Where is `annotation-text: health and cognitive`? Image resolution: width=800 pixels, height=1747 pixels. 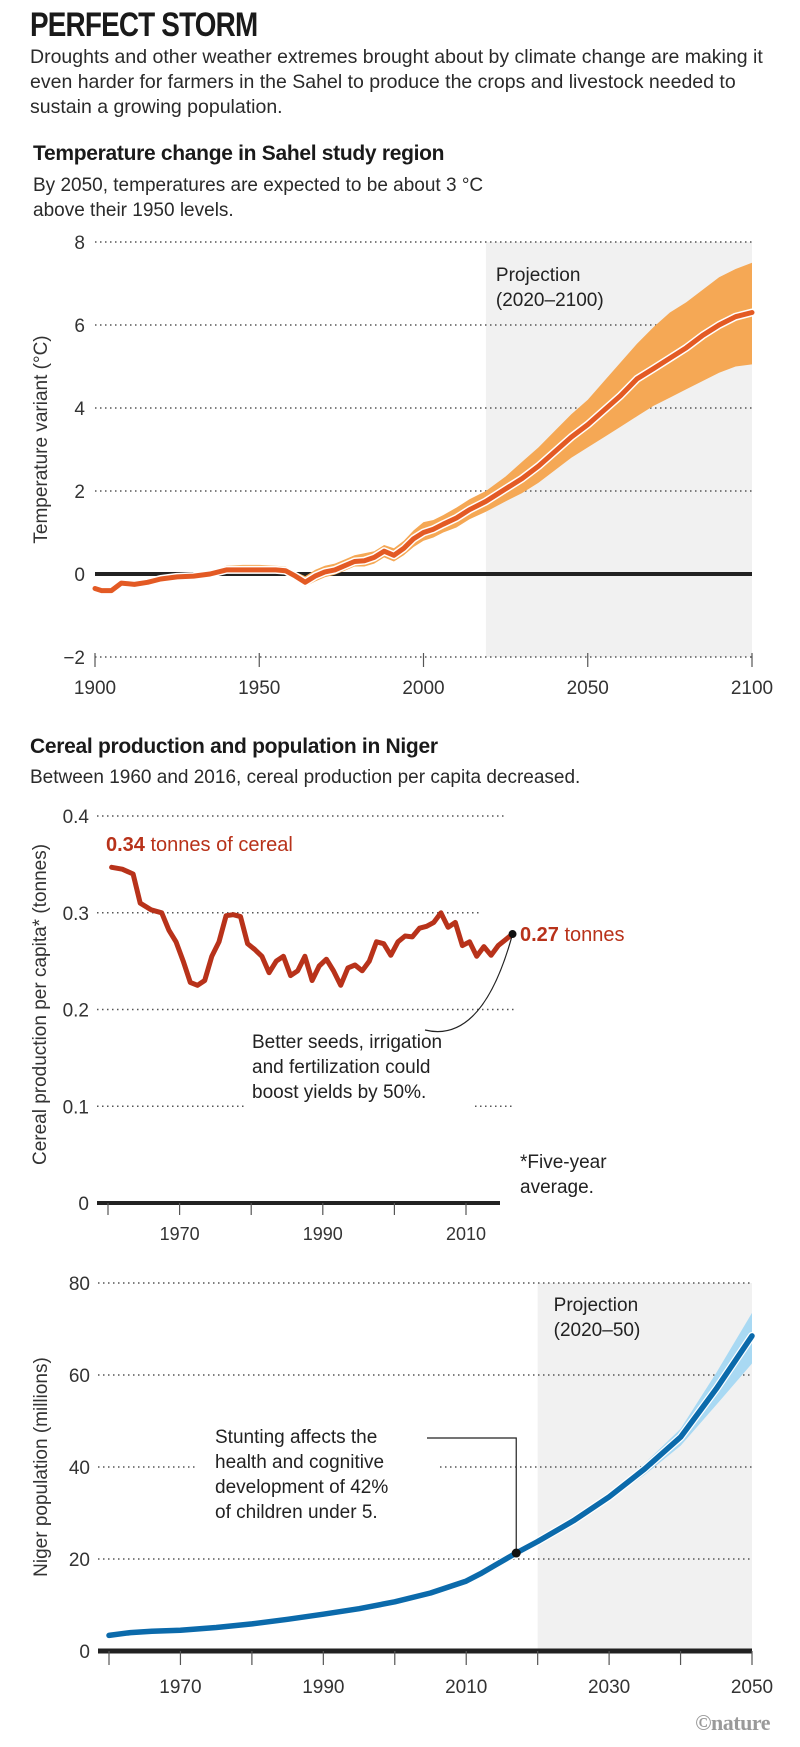 annotation-text: health and cognitive is located at coordinates (299, 1462).